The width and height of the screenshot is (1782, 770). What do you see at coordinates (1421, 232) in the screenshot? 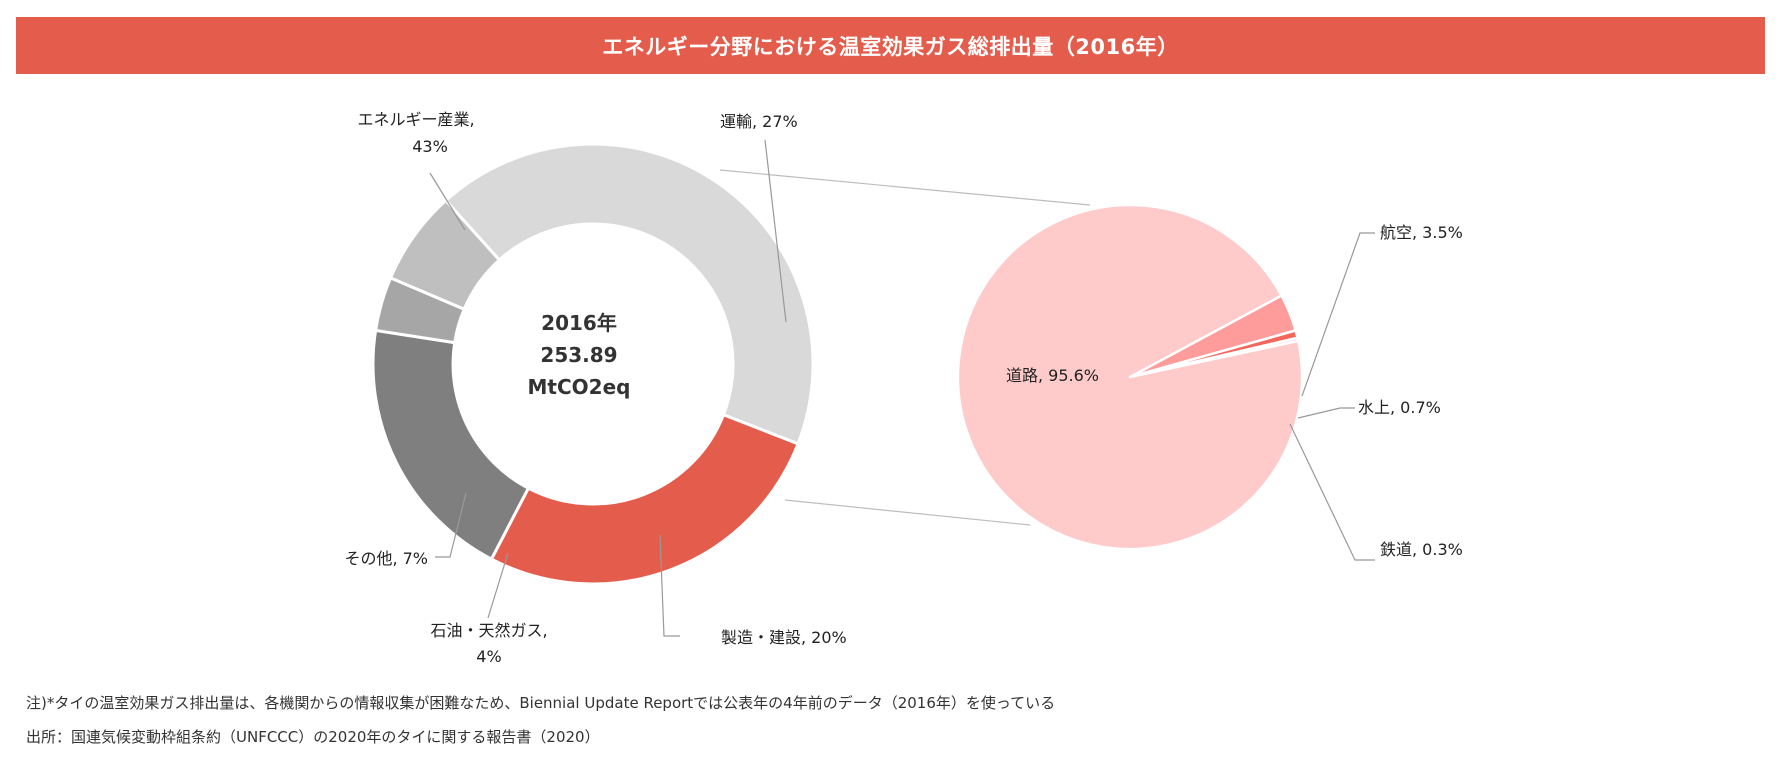
I see `label-aviation: 航空, 3.5%` at bounding box center [1421, 232].